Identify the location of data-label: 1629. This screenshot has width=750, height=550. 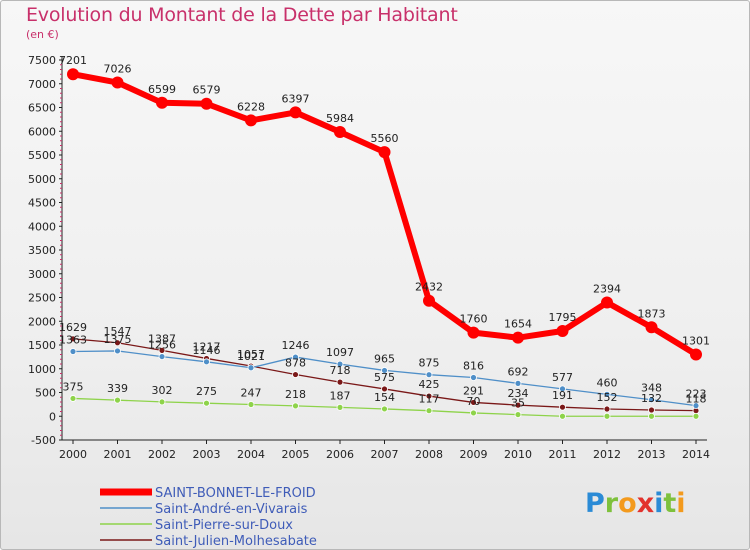
(73, 327).